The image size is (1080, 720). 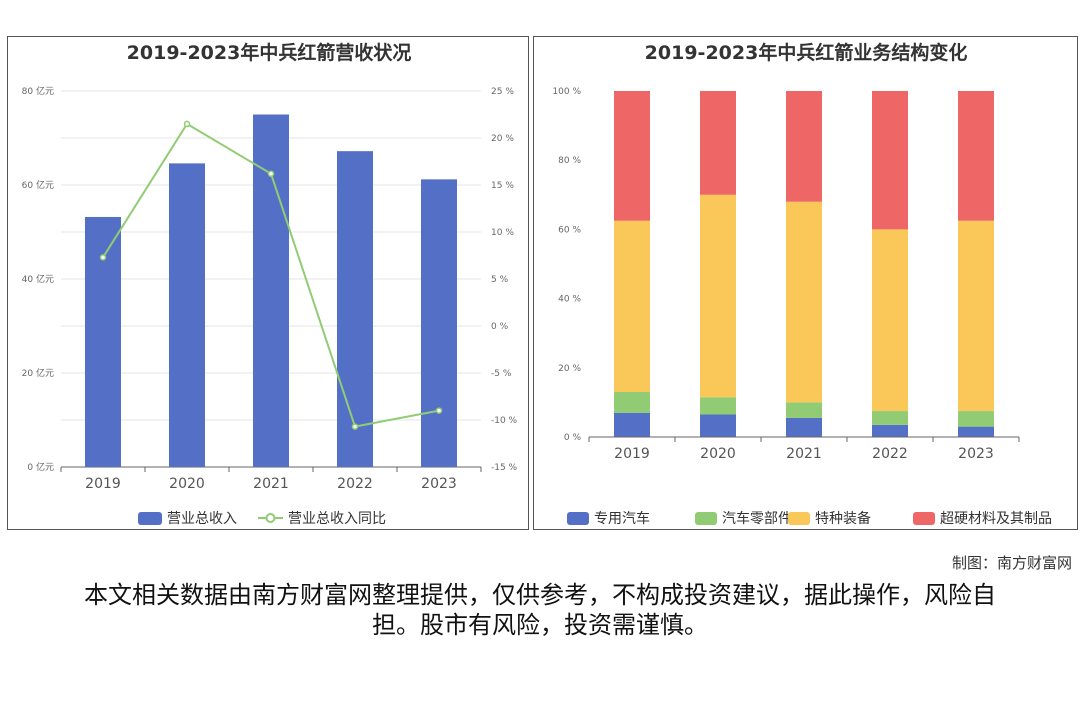 What do you see at coordinates (757, 518) in the screenshot?
I see `legend-label: 汽车零部件` at bounding box center [757, 518].